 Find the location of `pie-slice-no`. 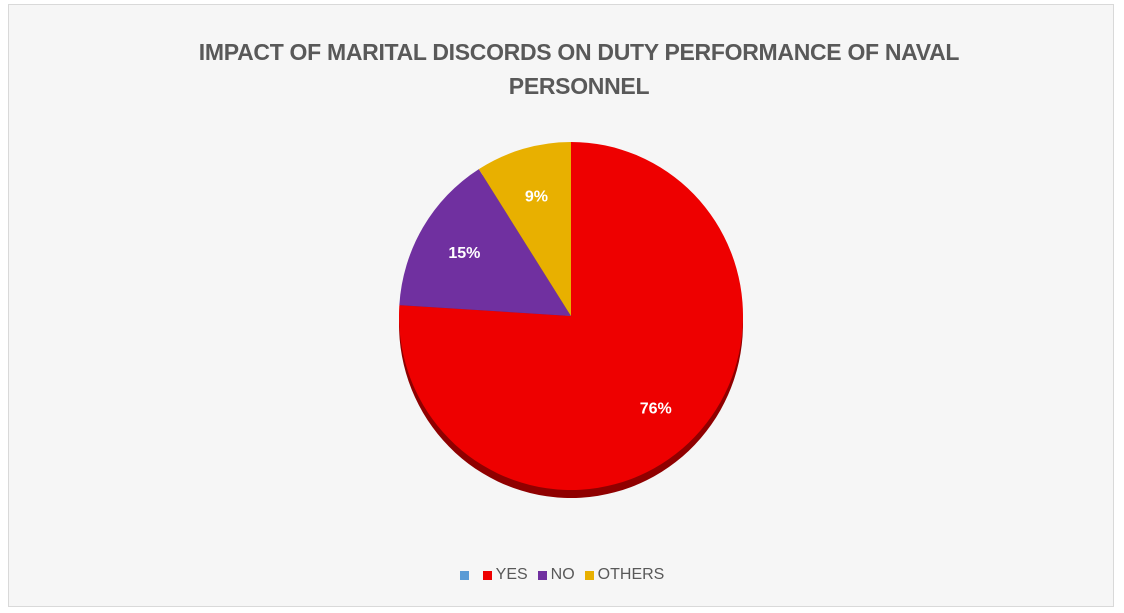

pie-slice-no is located at coordinates (485, 242).